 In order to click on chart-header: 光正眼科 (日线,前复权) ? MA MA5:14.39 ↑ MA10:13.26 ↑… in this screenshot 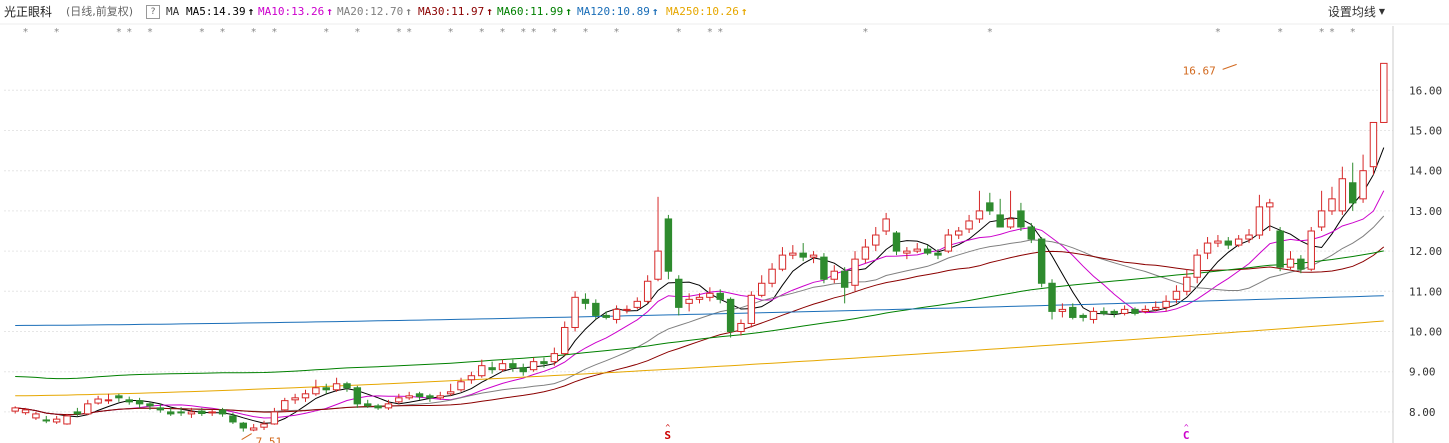, I will do `click(724, 12)`.